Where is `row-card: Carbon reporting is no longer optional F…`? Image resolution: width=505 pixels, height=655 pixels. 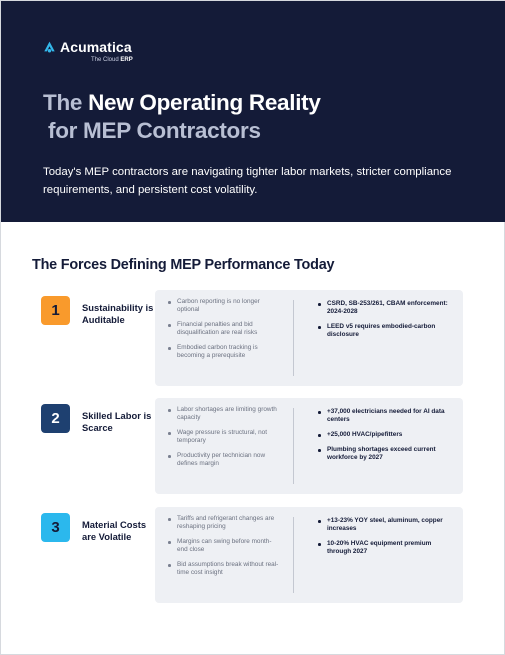
row-card: Carbon reporting is no longer optional F… is located at coordinates (309, 338).